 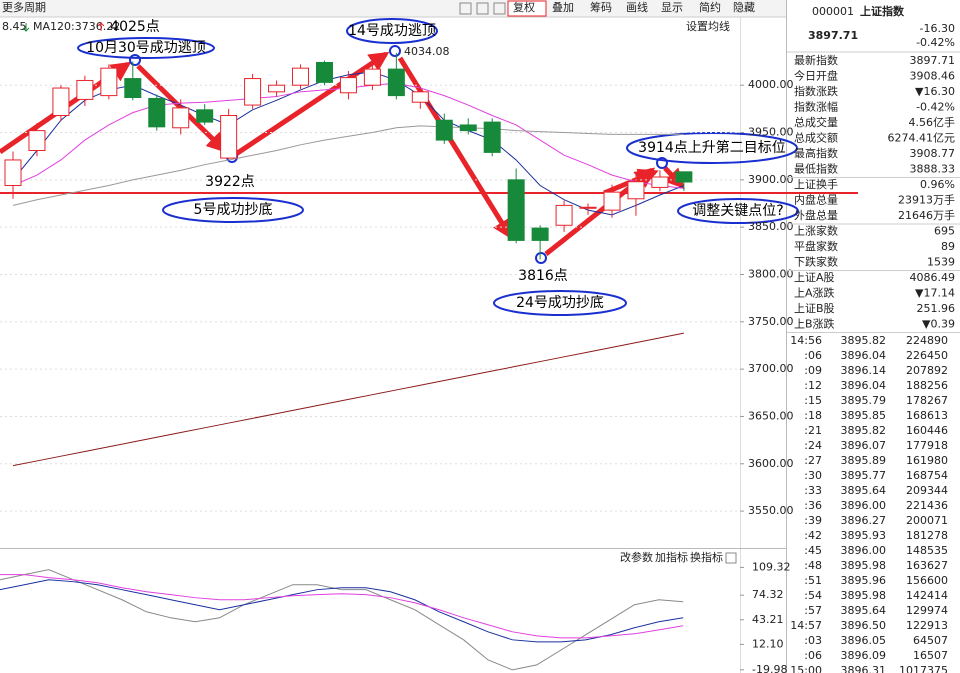 I want to click on trade-time: :30, so click(x=813, y=475).